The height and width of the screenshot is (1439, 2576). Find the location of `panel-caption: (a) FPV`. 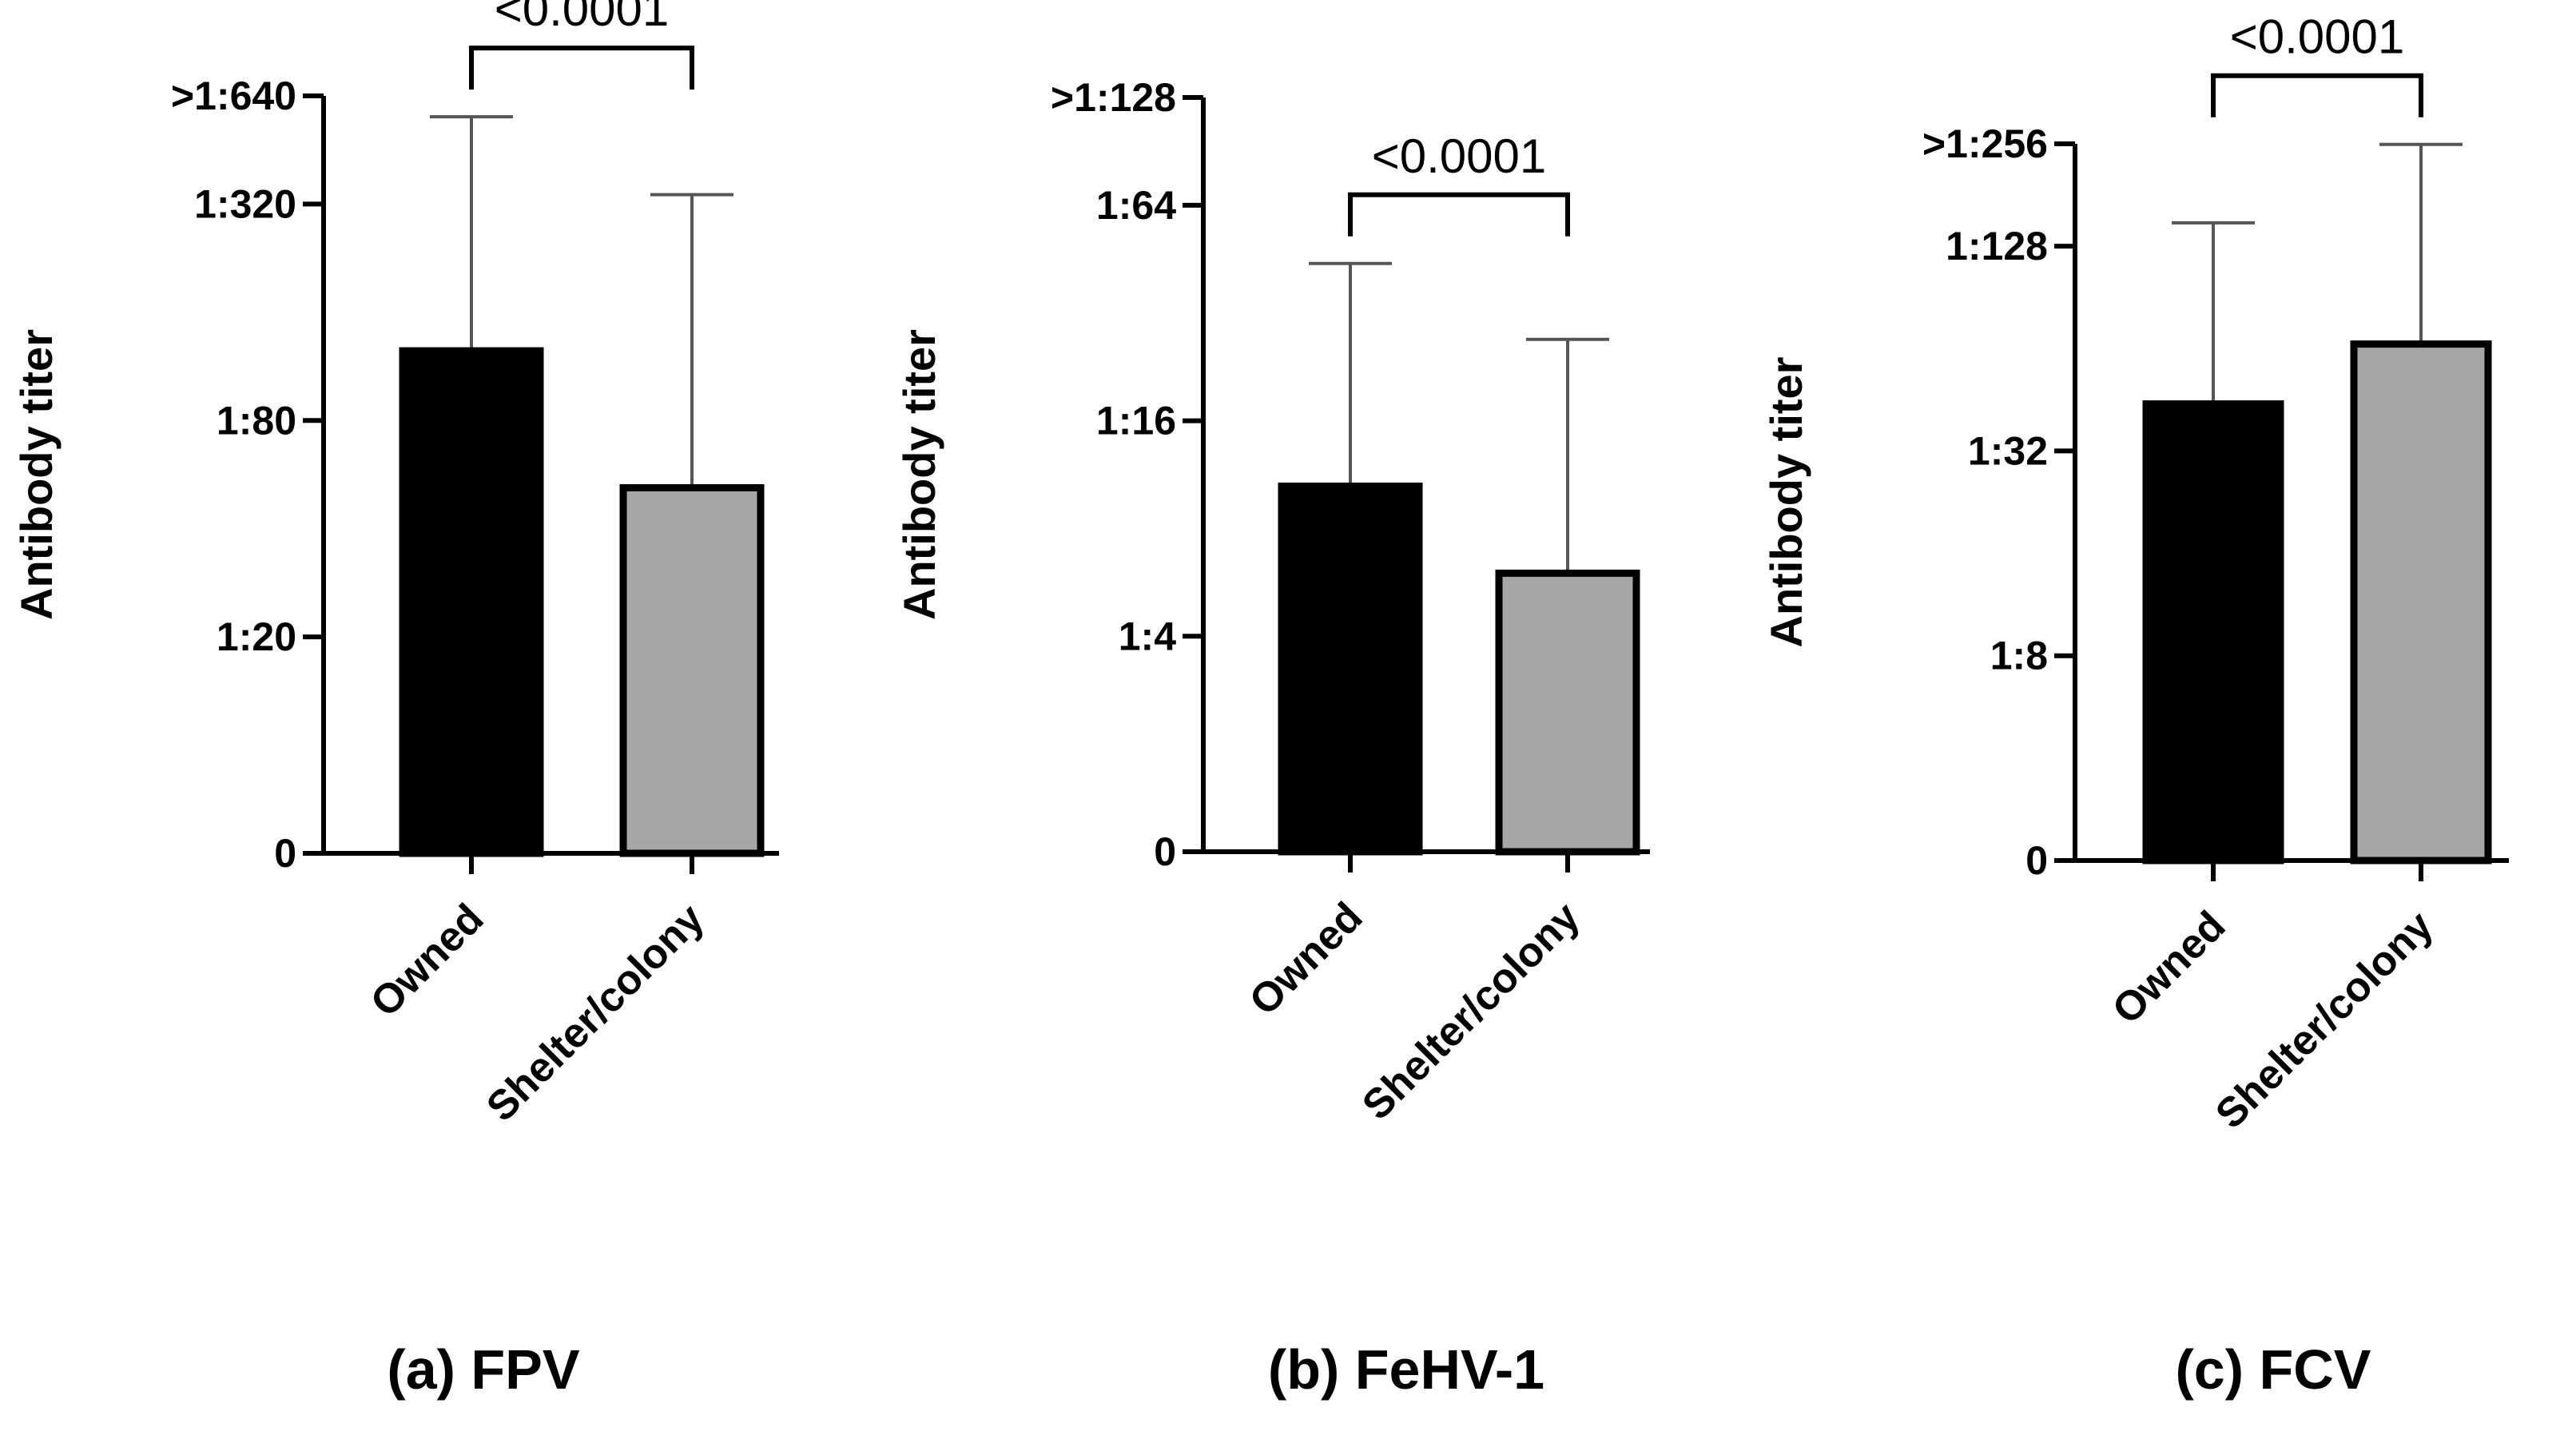

panel-caption: (a) FPV is located at coordinates (483, 1369).